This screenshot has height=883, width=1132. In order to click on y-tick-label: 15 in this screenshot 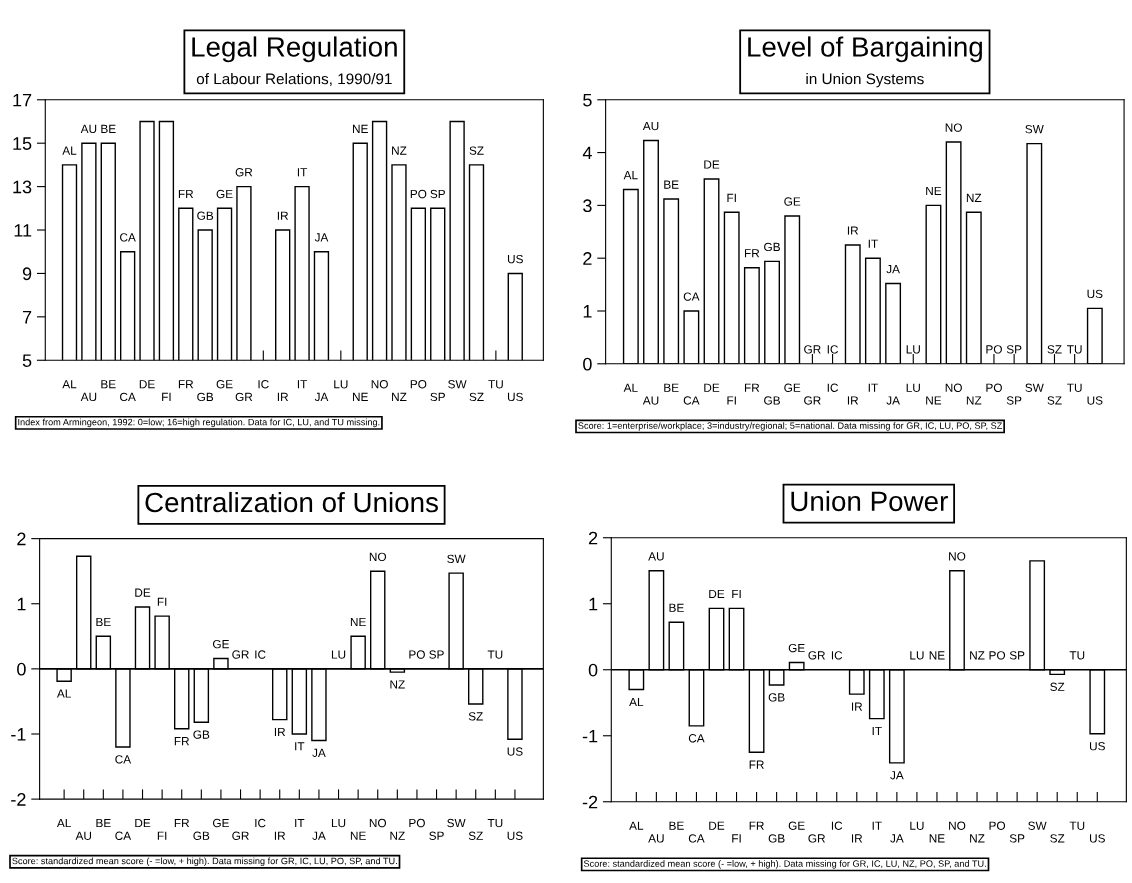, I will do `click(22, 143)`.